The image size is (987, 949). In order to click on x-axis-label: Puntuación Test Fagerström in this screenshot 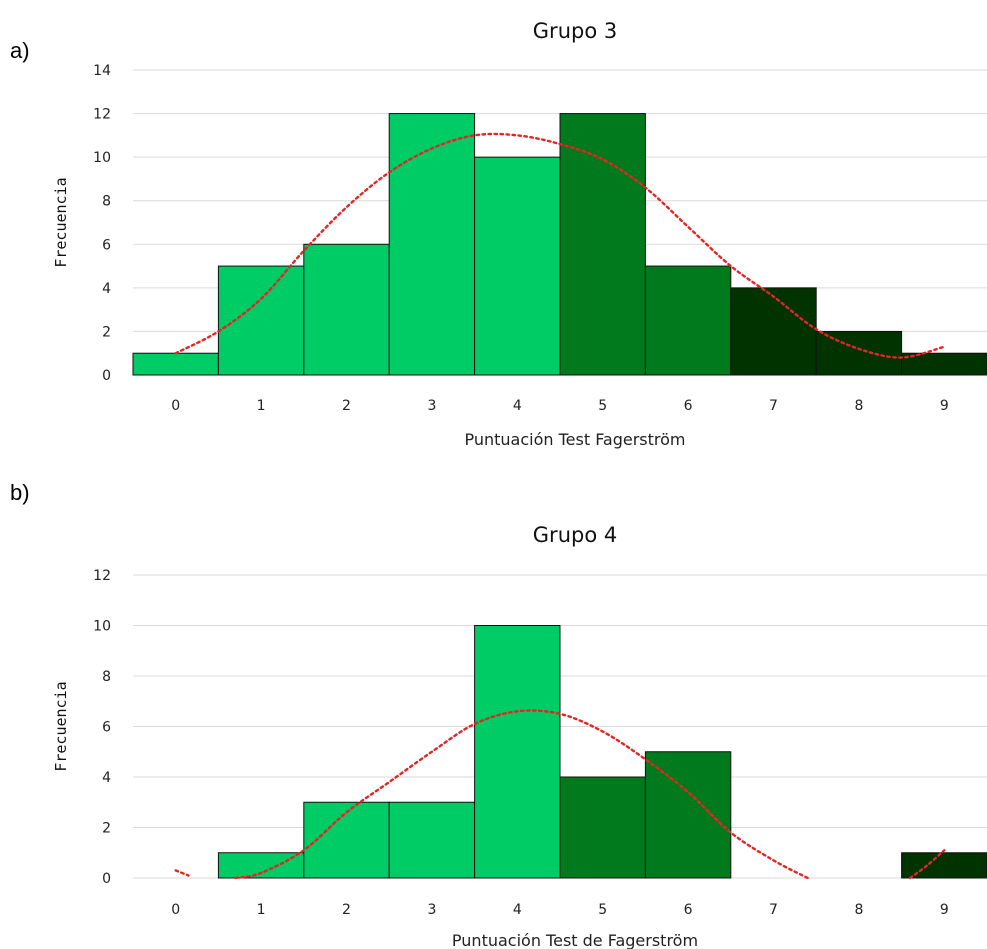, I will do `click(574, 439)`.